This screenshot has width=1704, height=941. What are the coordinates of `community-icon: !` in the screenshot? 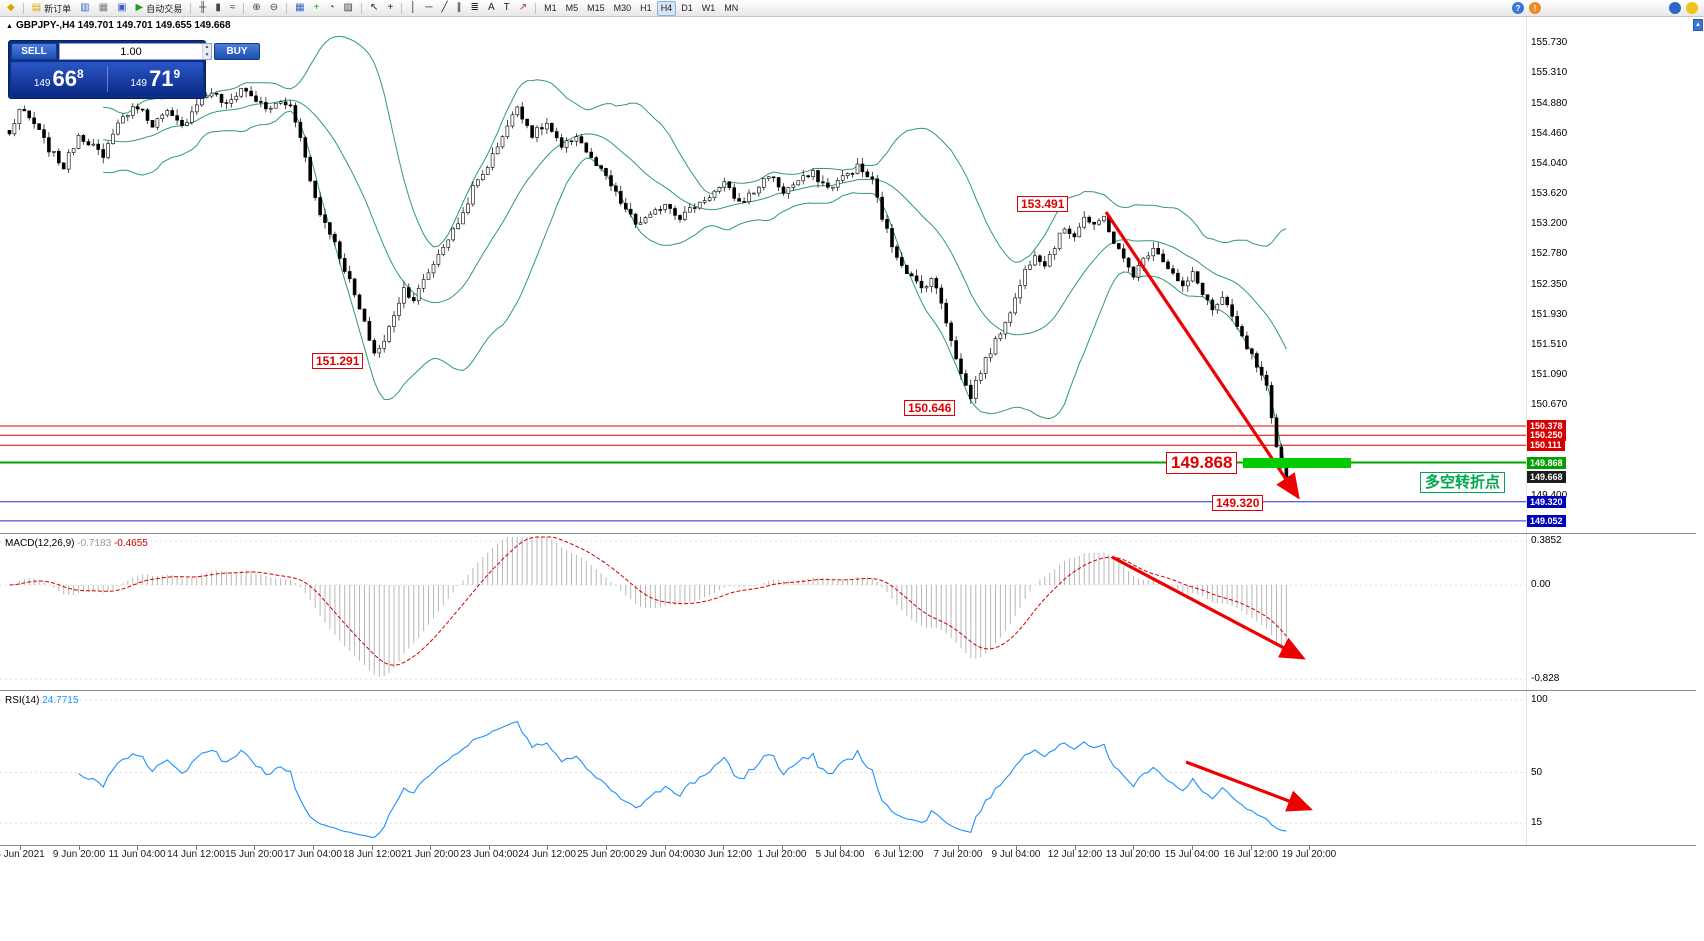 It's located at (1535, 8).